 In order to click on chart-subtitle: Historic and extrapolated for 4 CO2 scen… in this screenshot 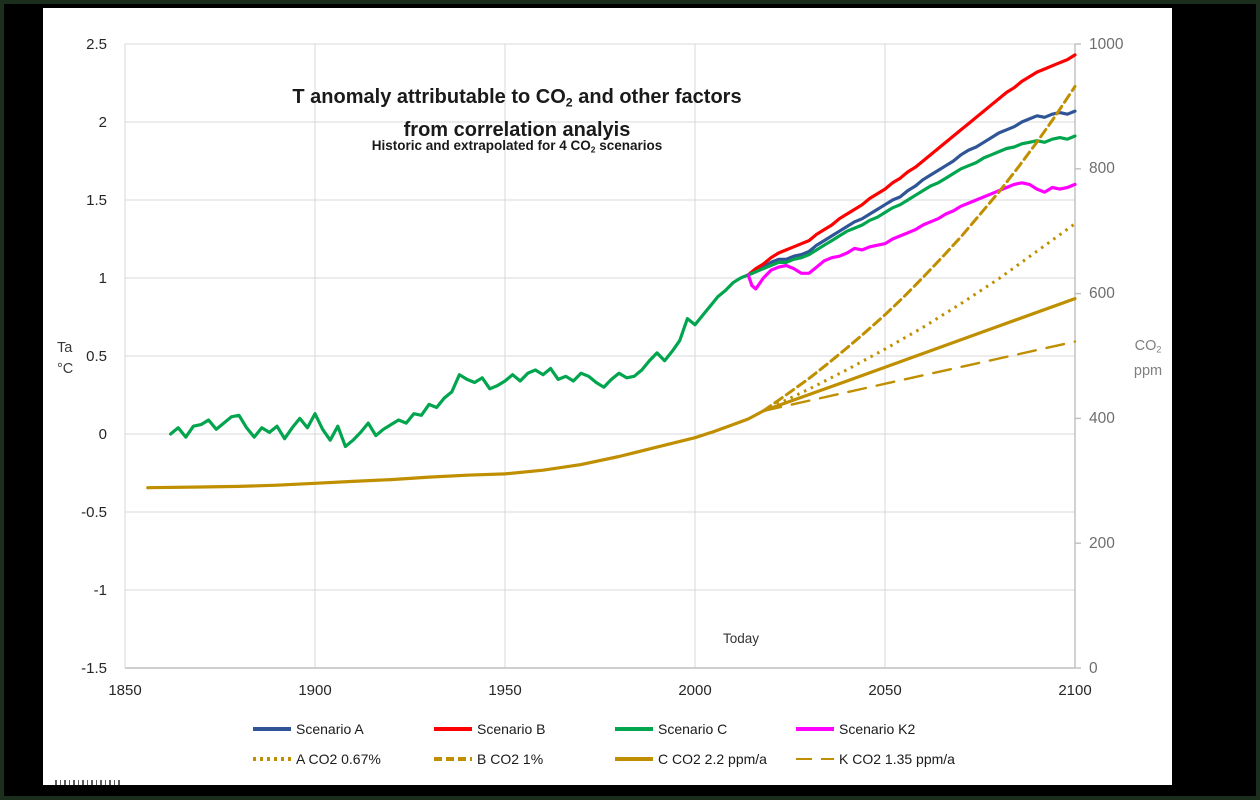, I will do `click(517, 146)`.